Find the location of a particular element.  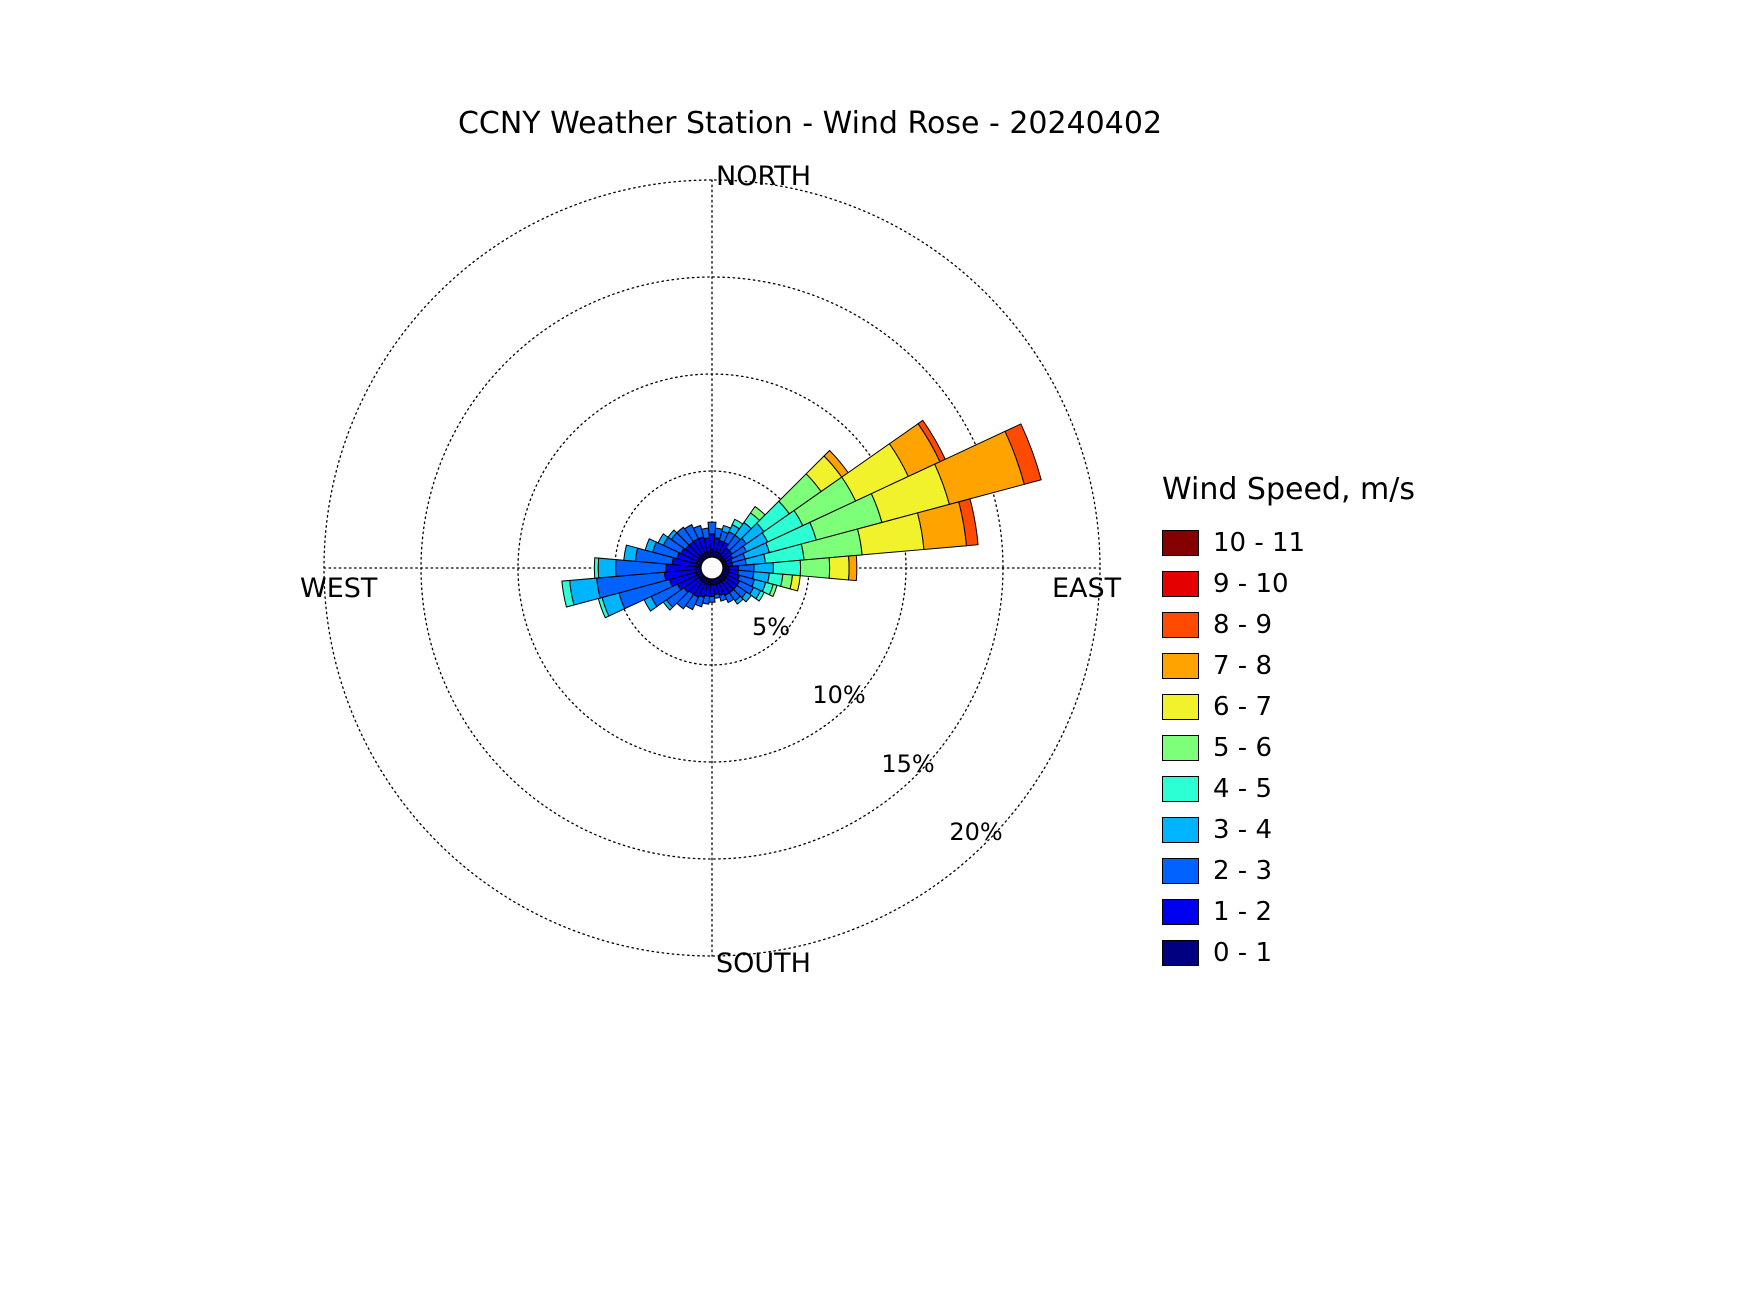

legend-row: 3 - 4 is located at coordinates (1322, 829).